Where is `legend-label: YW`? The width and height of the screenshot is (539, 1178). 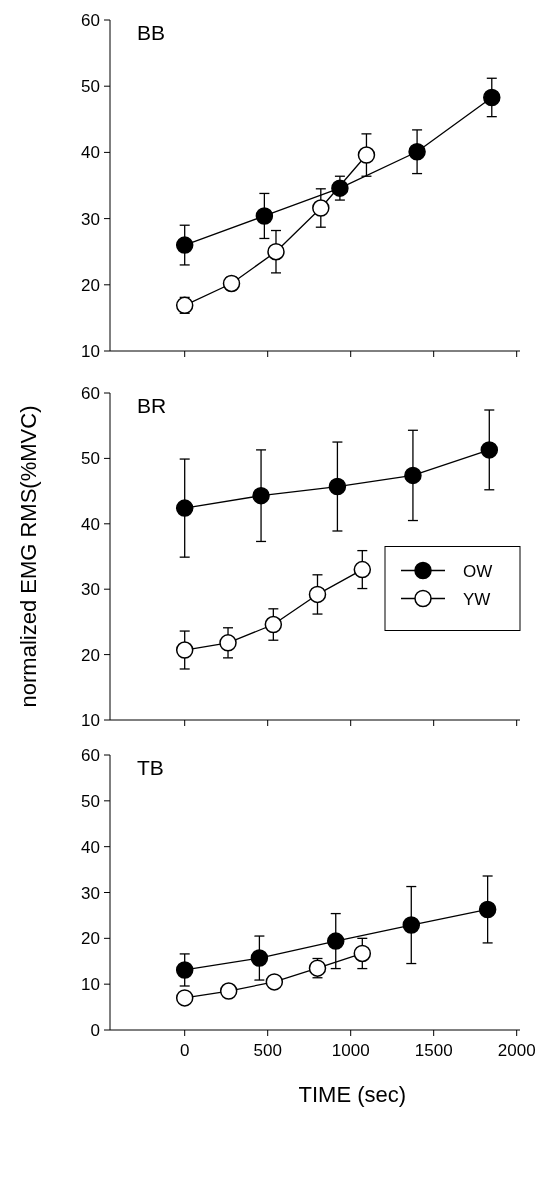 legend-label: YW is located at coordinates (477, 599).